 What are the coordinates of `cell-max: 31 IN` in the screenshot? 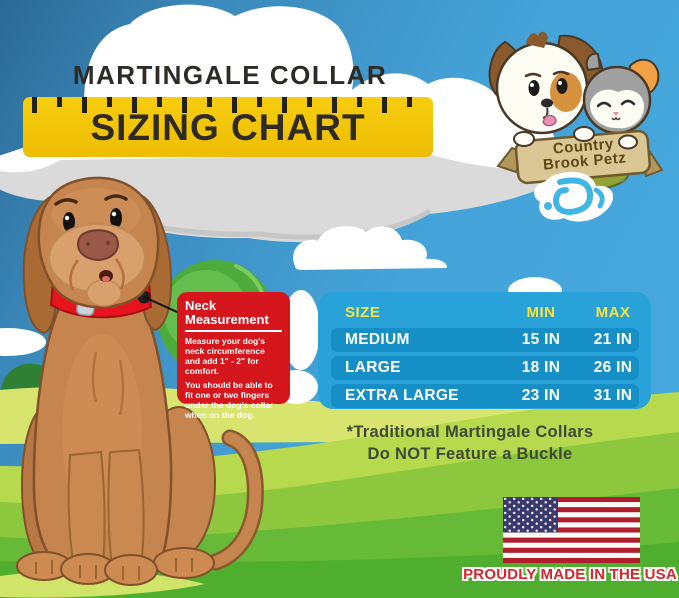 It's located at (613, 395).